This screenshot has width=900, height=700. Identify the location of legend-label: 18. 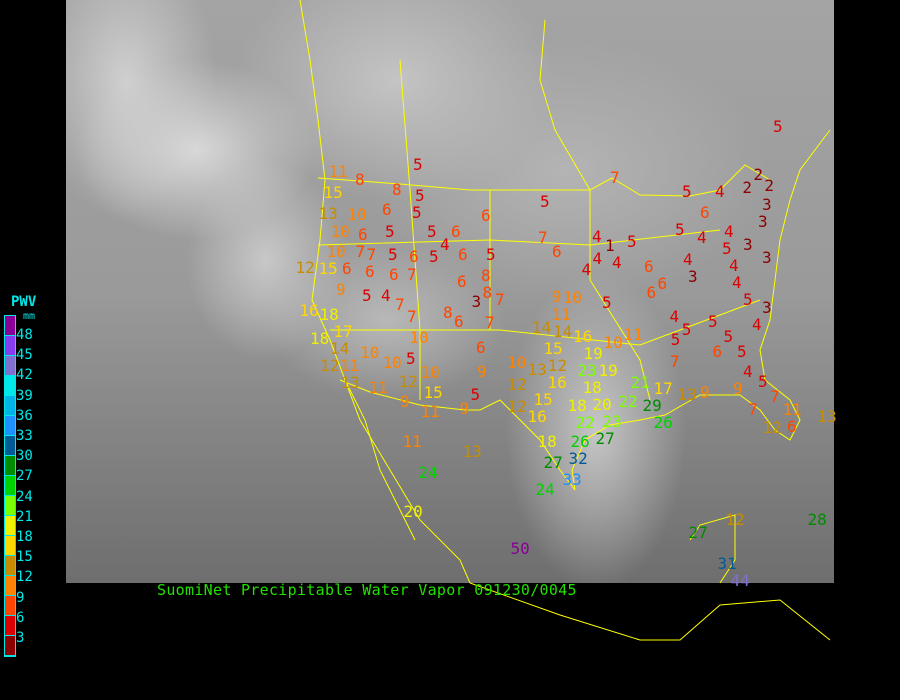
(24, 537).